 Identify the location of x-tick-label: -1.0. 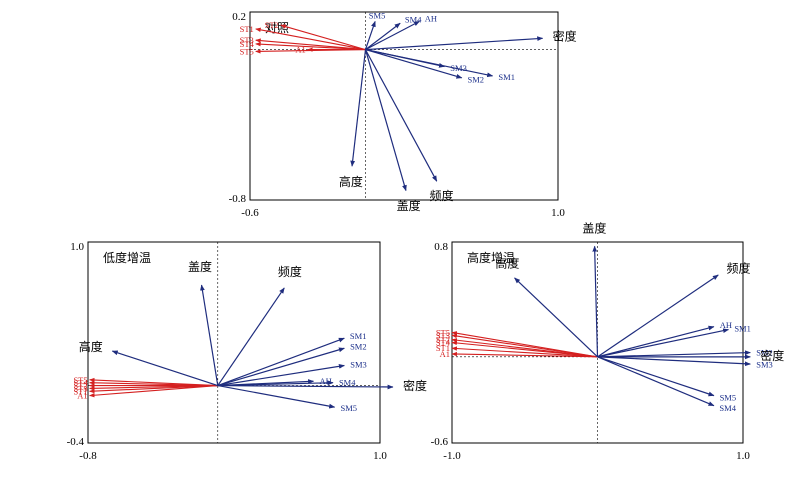
(452, 456).